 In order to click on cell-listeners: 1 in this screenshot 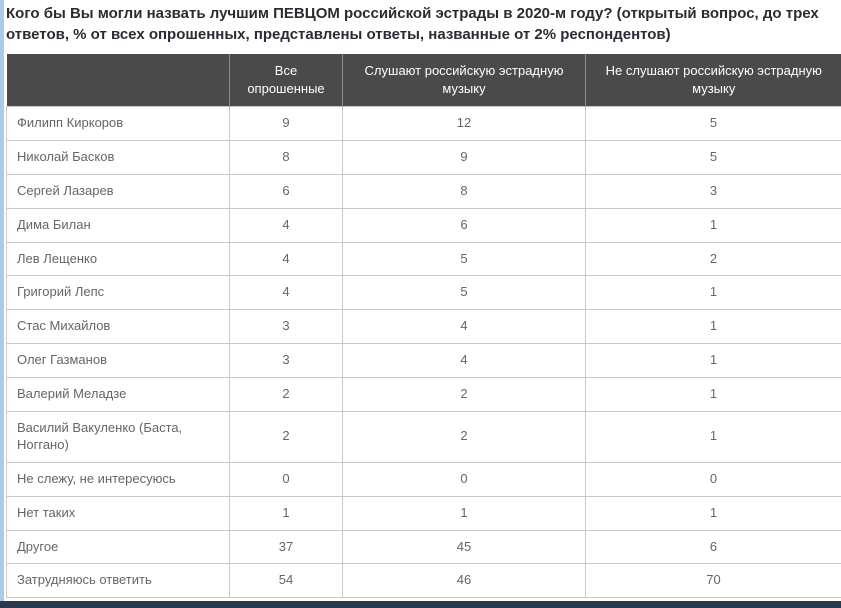, I will do `click(464, 513)`.